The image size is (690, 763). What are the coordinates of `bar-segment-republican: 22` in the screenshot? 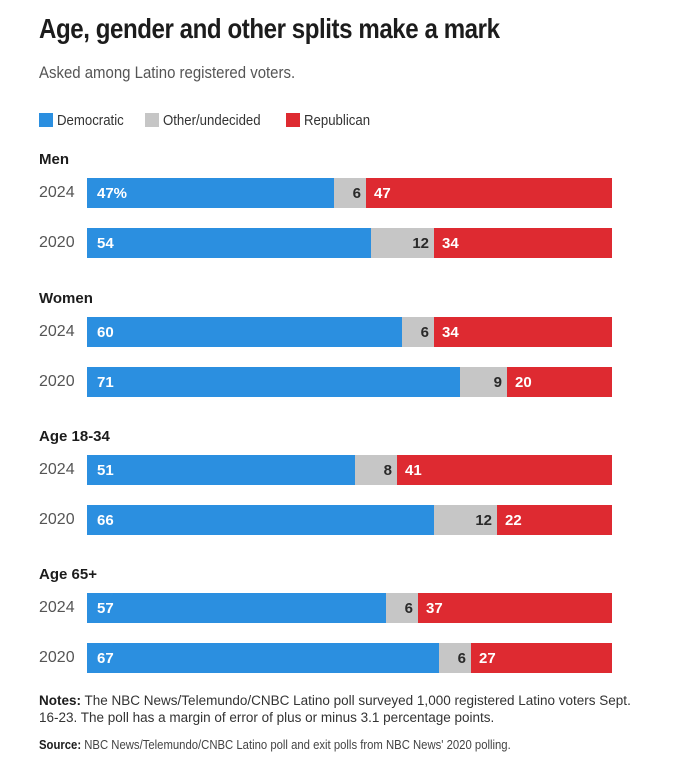 It's located at (554, 520).